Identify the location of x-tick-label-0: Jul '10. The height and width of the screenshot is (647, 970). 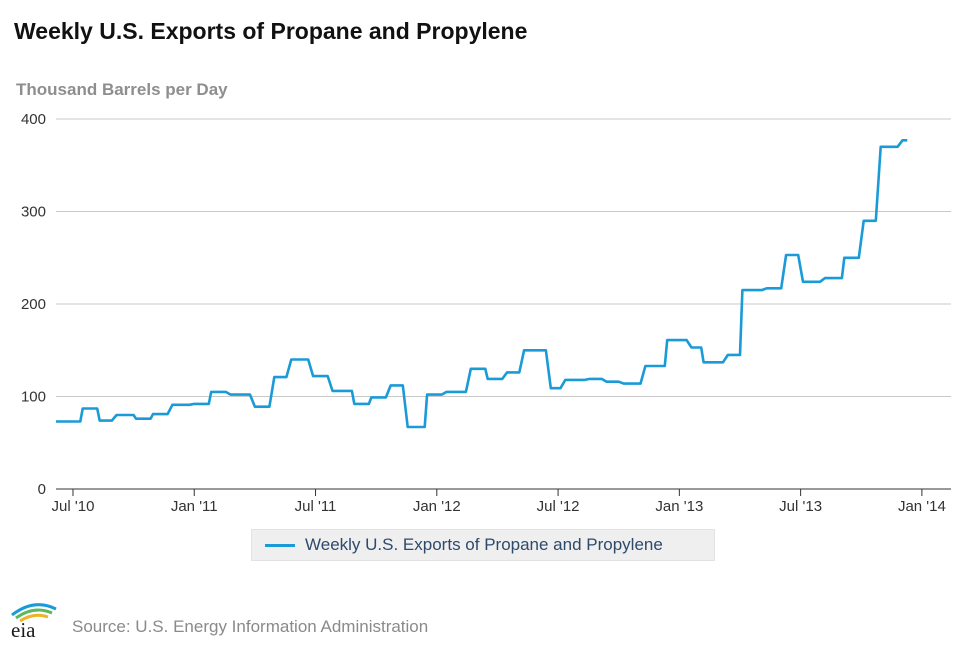
(73, 506).